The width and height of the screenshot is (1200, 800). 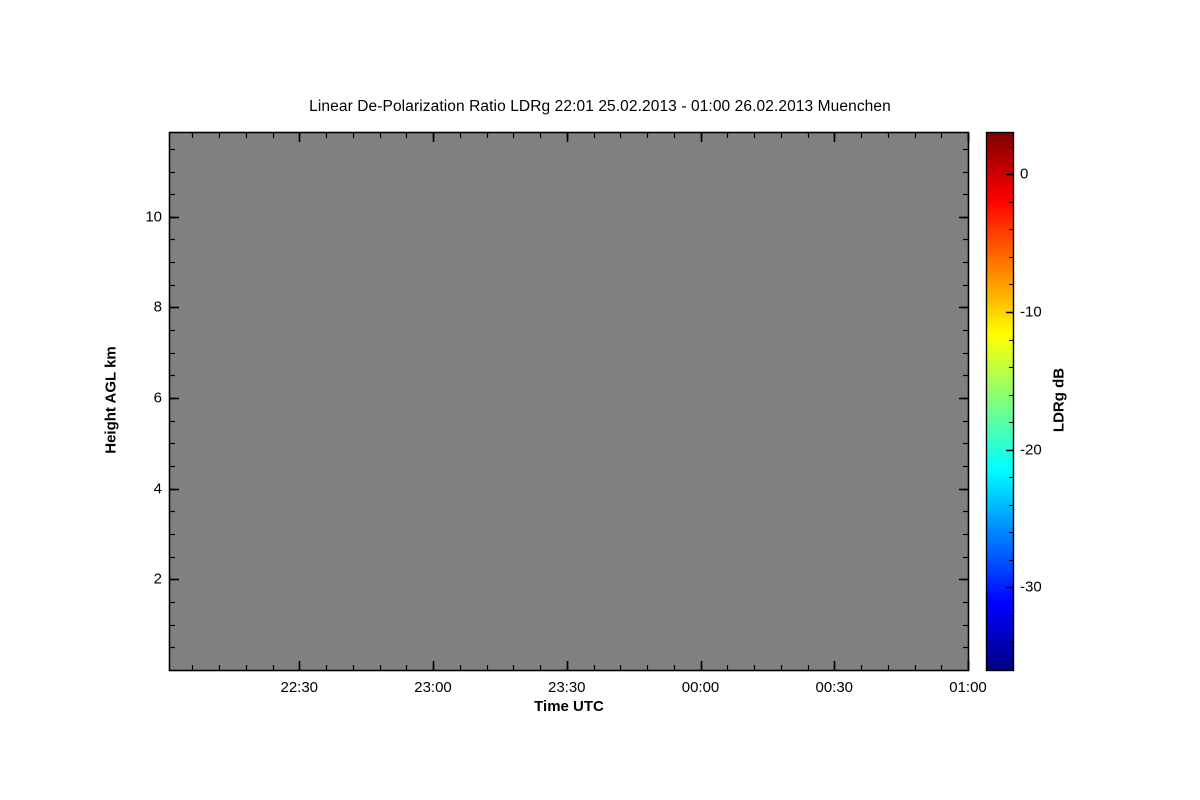 I want to click on y-tick-label: 8, so click(x=157, y=307).